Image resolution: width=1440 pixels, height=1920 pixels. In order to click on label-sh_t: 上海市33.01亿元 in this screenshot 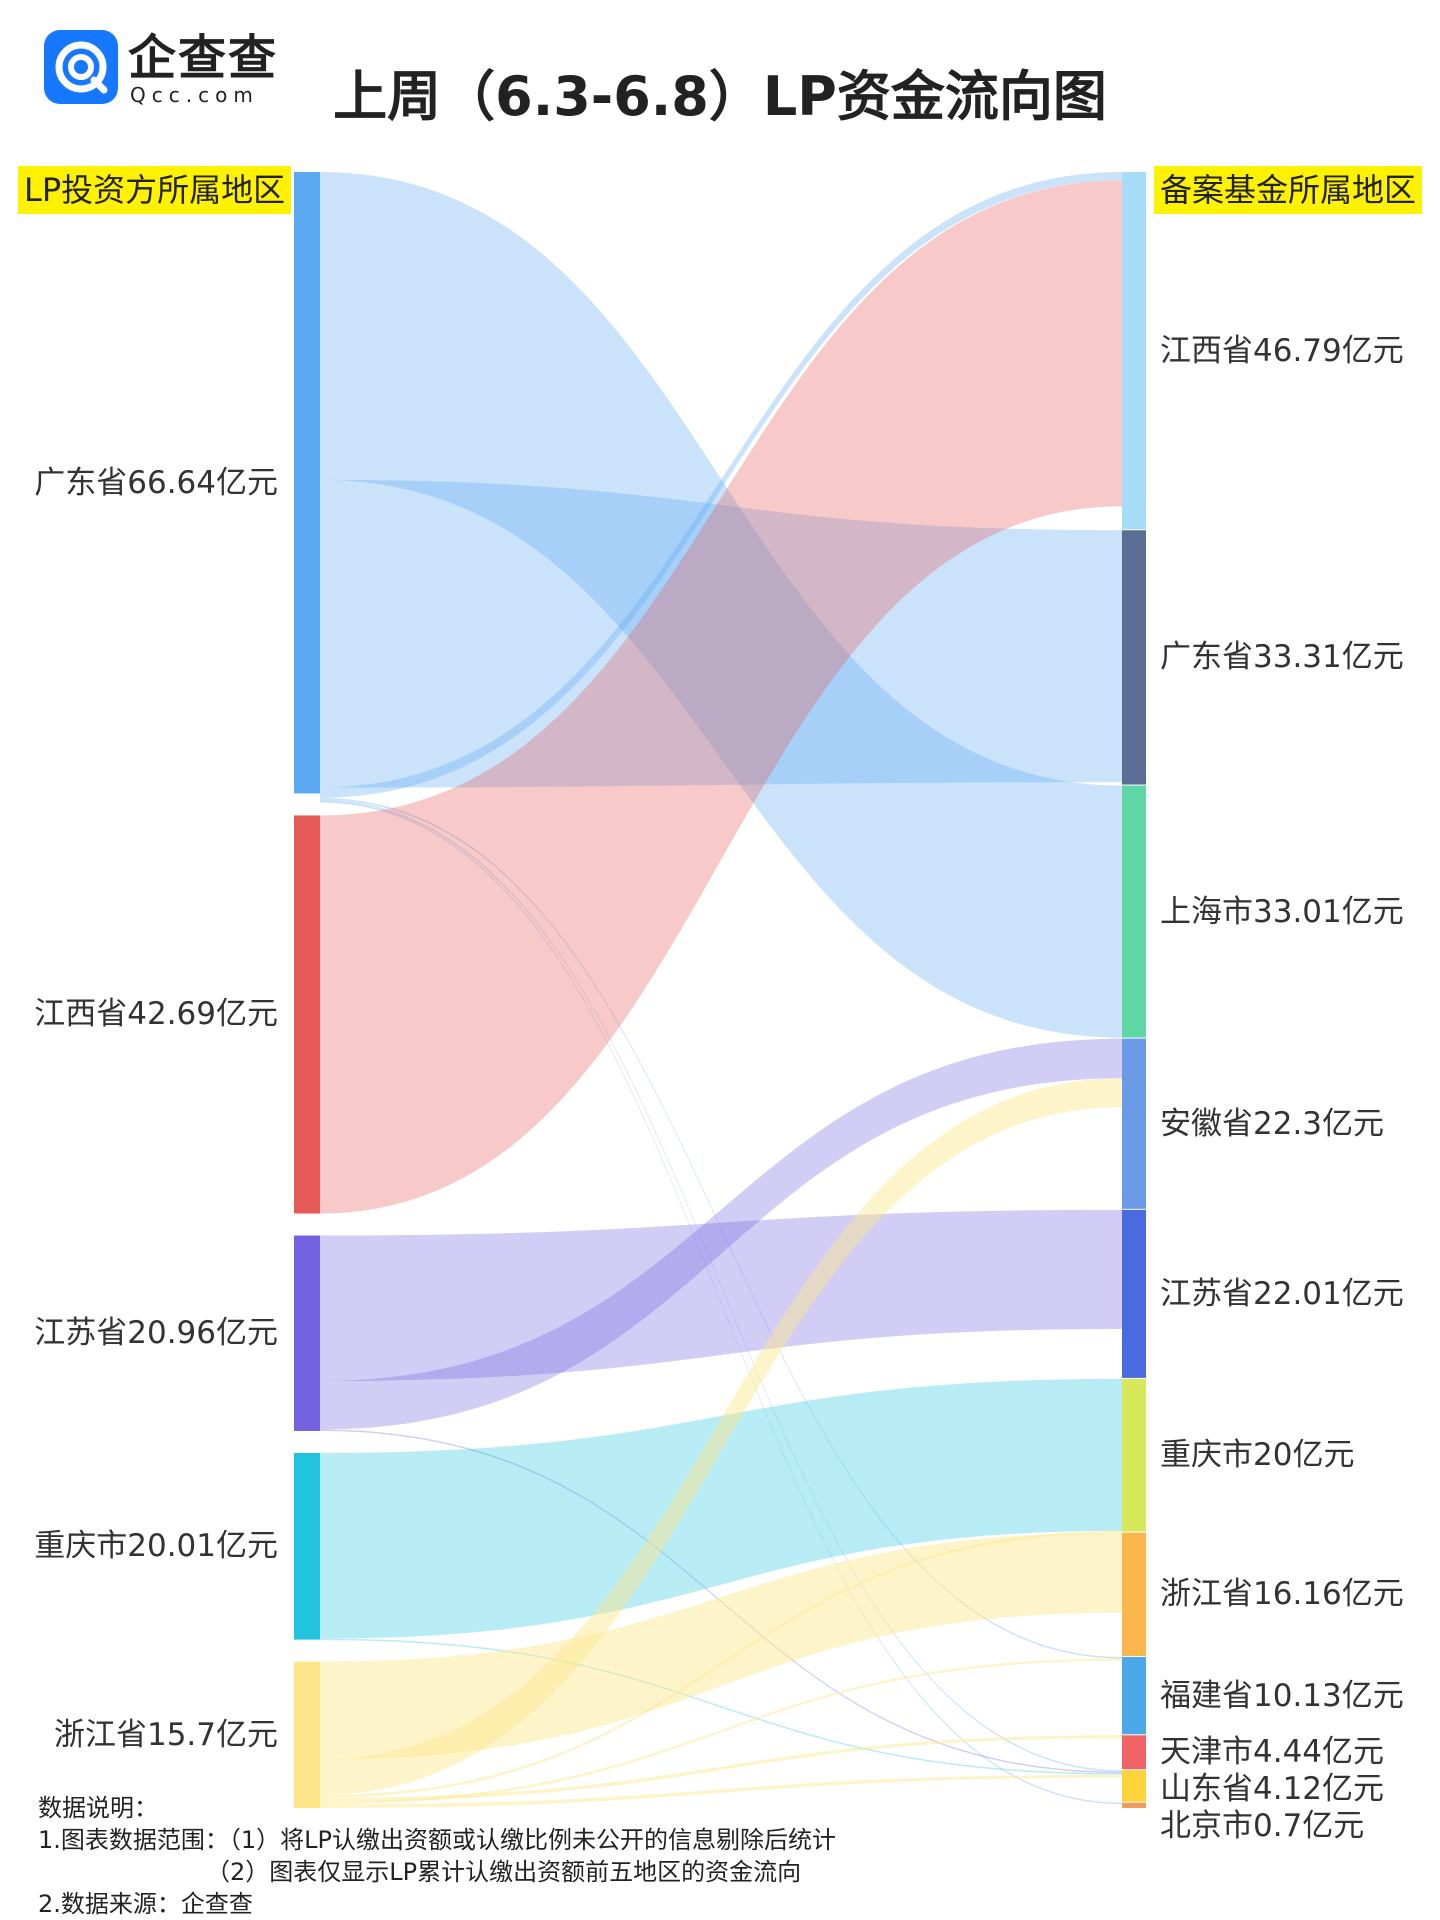, I will do `click(1282, 911)`.